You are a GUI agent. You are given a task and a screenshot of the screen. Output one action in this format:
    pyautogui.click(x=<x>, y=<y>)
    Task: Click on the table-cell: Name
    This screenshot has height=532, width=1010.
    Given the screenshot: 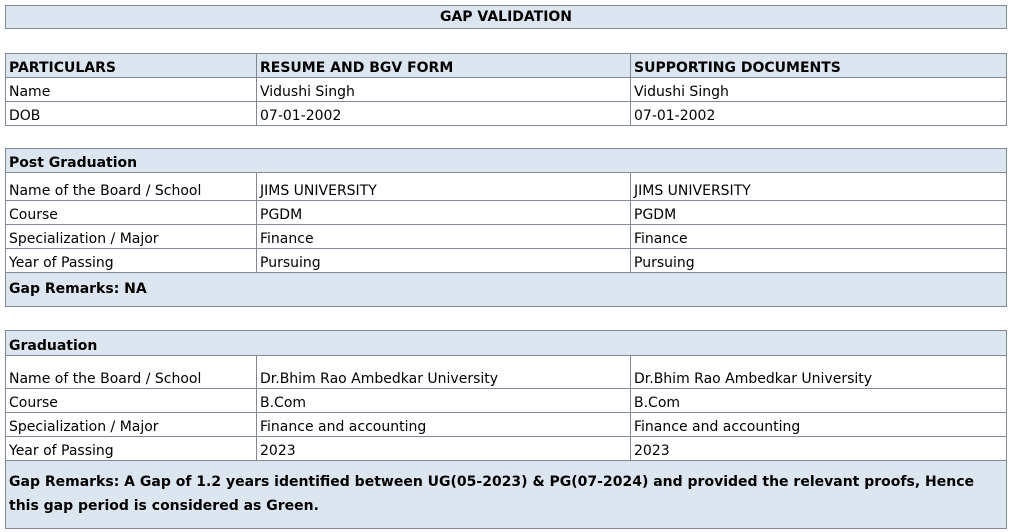 What is the action you would take?
    pyautogui.click(x=131, y=89)
    